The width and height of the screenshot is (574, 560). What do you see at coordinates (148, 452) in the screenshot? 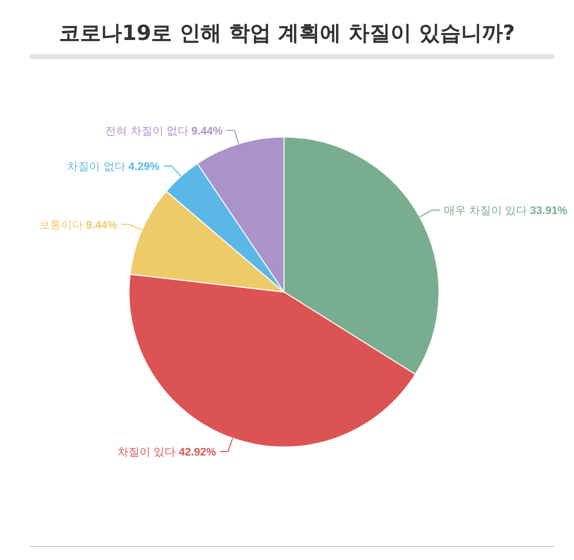
I see `slice-label: 차질이 있다` at bounding box center [148, 452].